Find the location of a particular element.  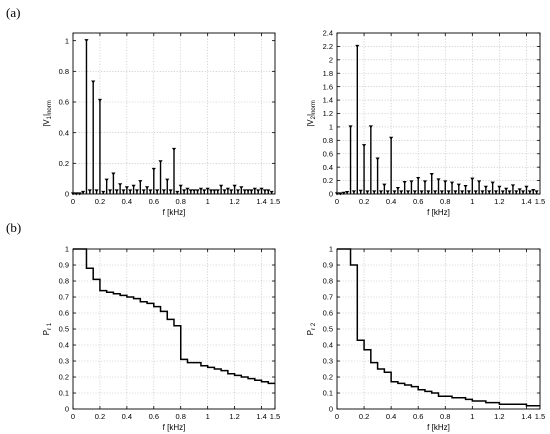

y-axis-label: |V1|norm is located at coordinates (47, 113).